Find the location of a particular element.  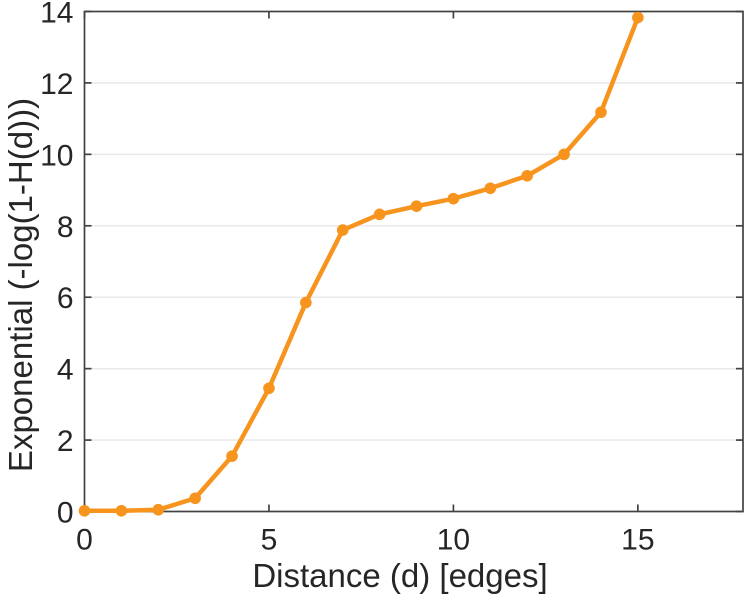

x-tick-label: 10 is located at coordinates (453, 540).